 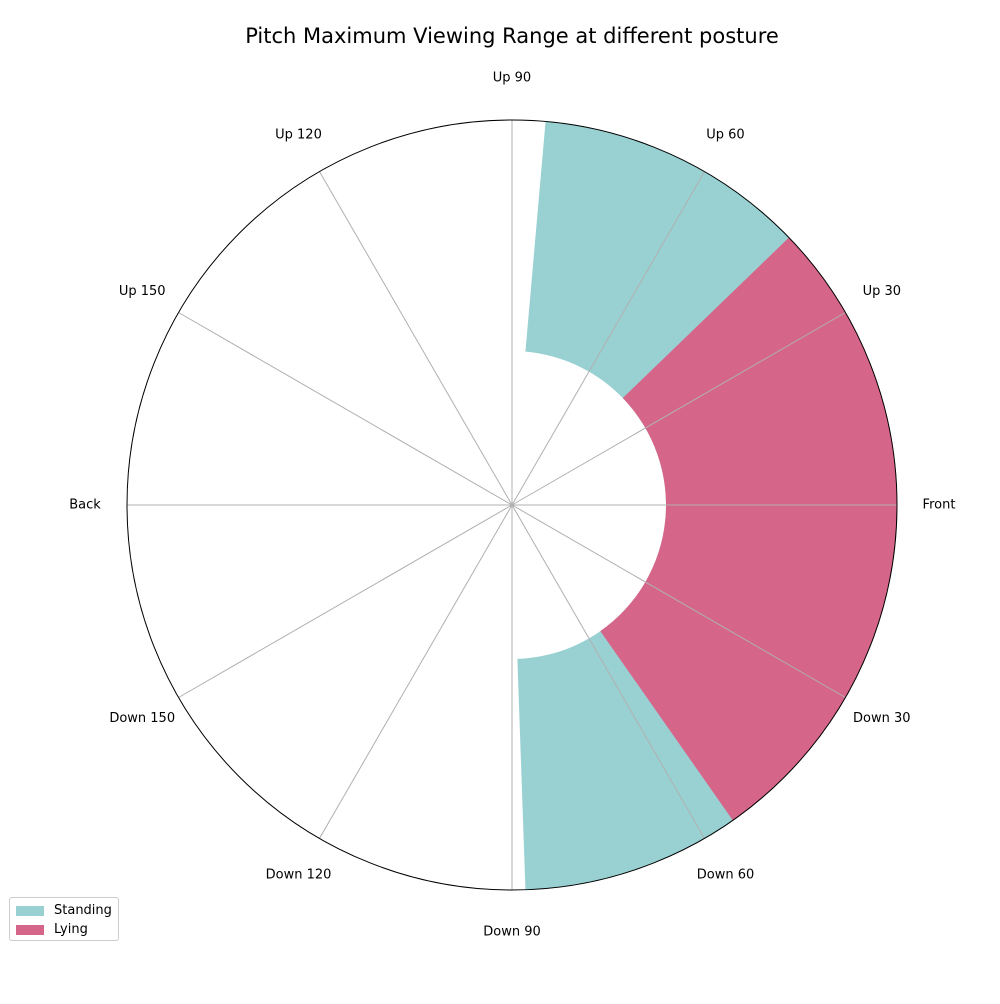 What do you see at coordinates (299, 874) in the screenshot?
I see `tick-label: Down 120` at bounding box center [299, 874].